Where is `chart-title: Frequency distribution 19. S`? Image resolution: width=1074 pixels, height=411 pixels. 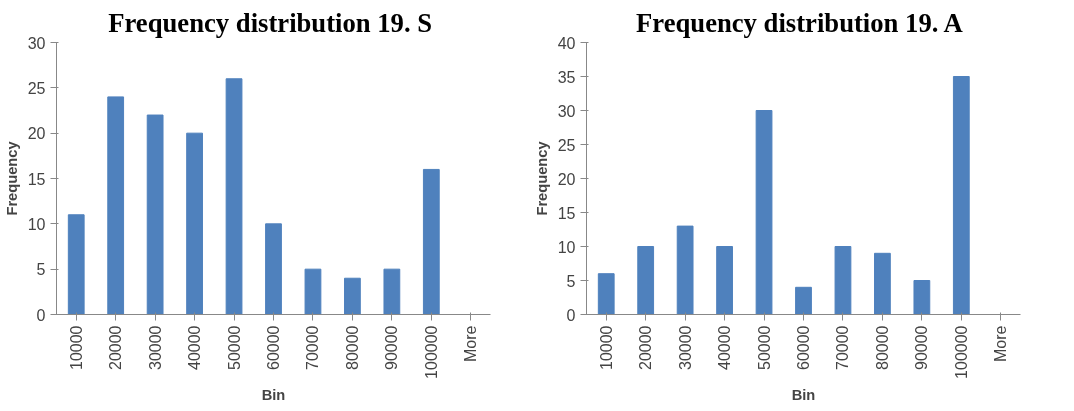
chart-title: Frequency distribution 19. S is located at coordinates (270, 22).